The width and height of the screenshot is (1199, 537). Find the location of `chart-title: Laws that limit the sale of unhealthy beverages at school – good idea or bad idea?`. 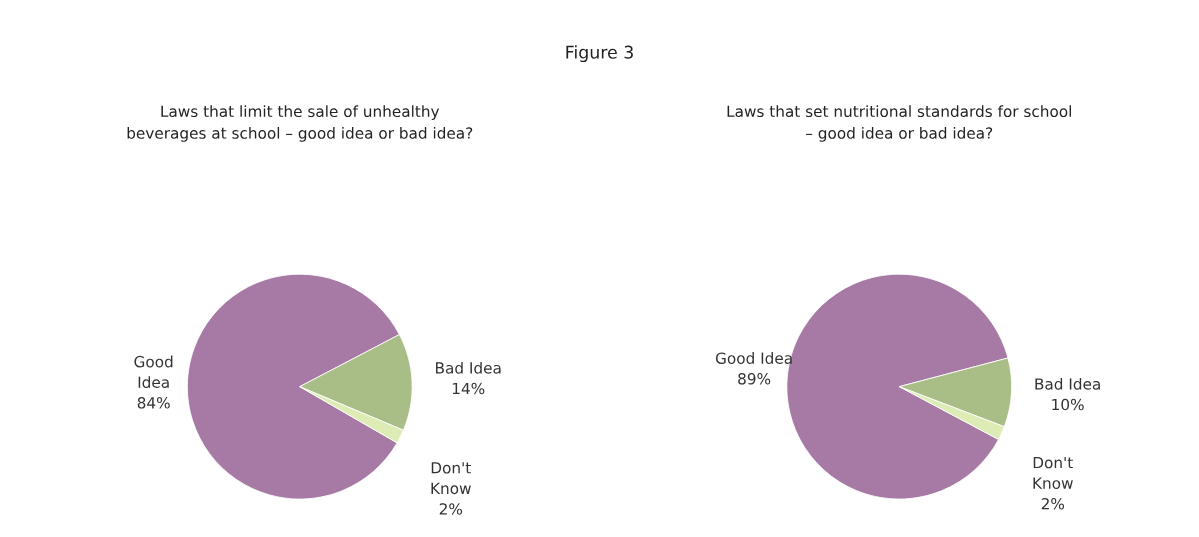

chart-title: Laws that limit the sale of unhealthy beverages at school – good idea or bad idea? is located at coordinates (300, 123).